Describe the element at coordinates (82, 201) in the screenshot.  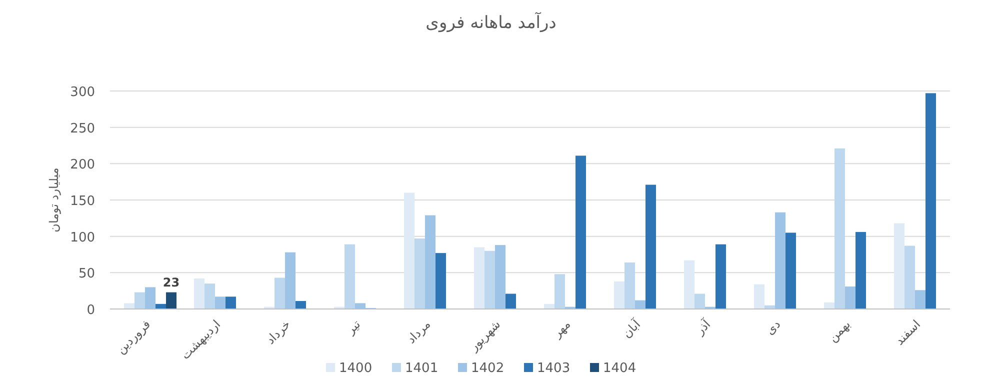
I see `y-tick-label: 150` at that location.